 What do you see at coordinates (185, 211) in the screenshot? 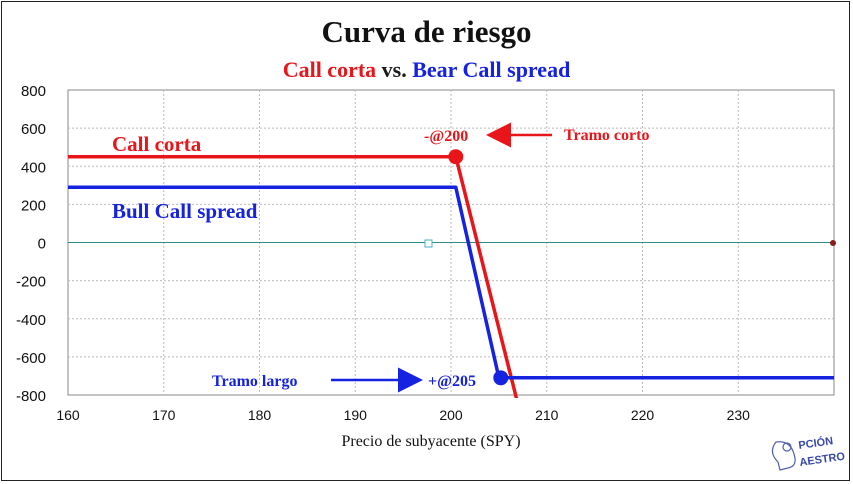
I see `label-bull-call-spread: Bull Call spread` at bounding box center [185, 211].